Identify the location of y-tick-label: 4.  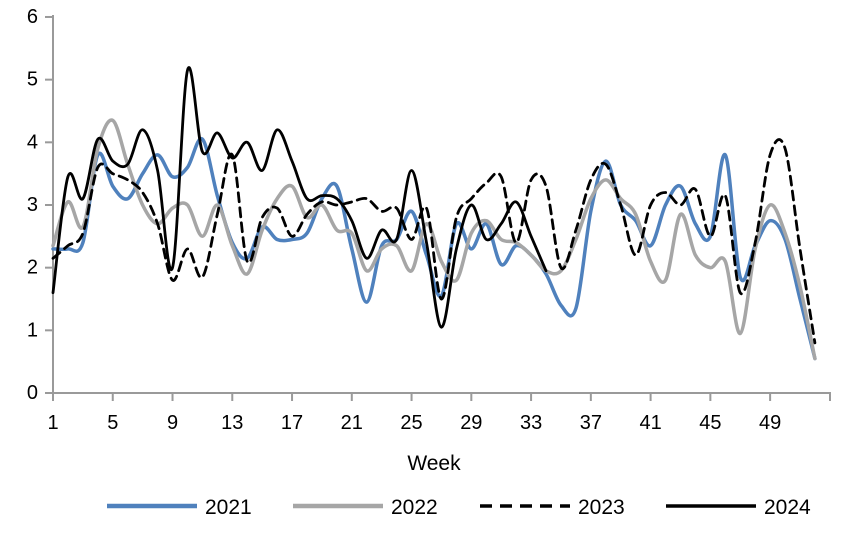
(32, 142).